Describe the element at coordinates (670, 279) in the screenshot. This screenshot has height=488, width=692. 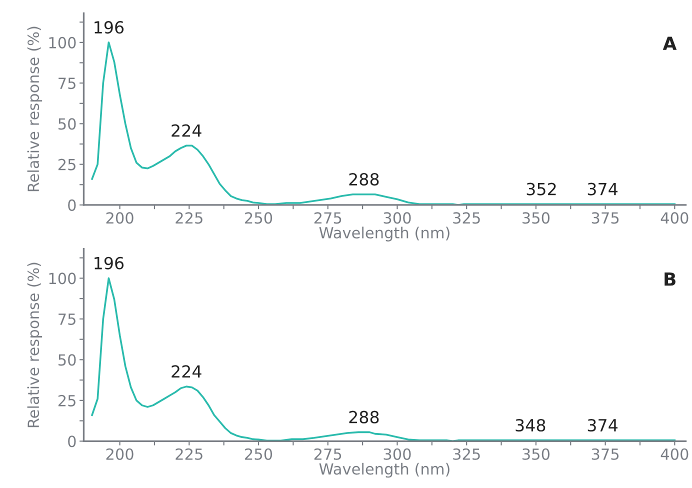
I see `annotation: B` at that location.